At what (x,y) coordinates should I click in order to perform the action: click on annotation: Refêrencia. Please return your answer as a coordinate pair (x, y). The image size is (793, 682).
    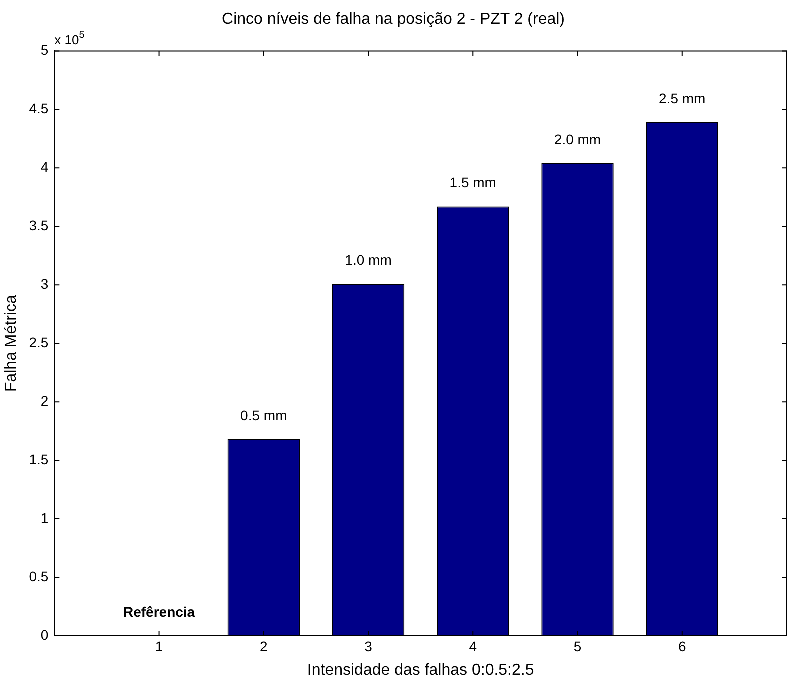
    Looking at the image, I should click on (159, 612).